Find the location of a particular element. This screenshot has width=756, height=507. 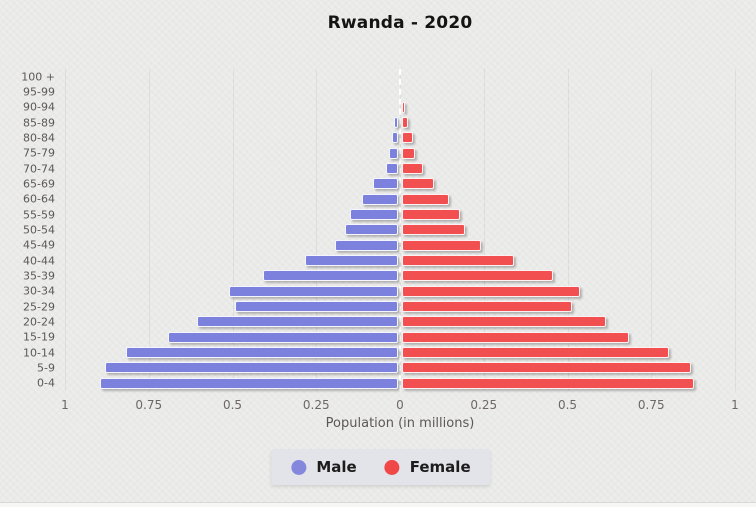

pyramid-row-15-19: 15-19 is located at coordinates (379, 337).